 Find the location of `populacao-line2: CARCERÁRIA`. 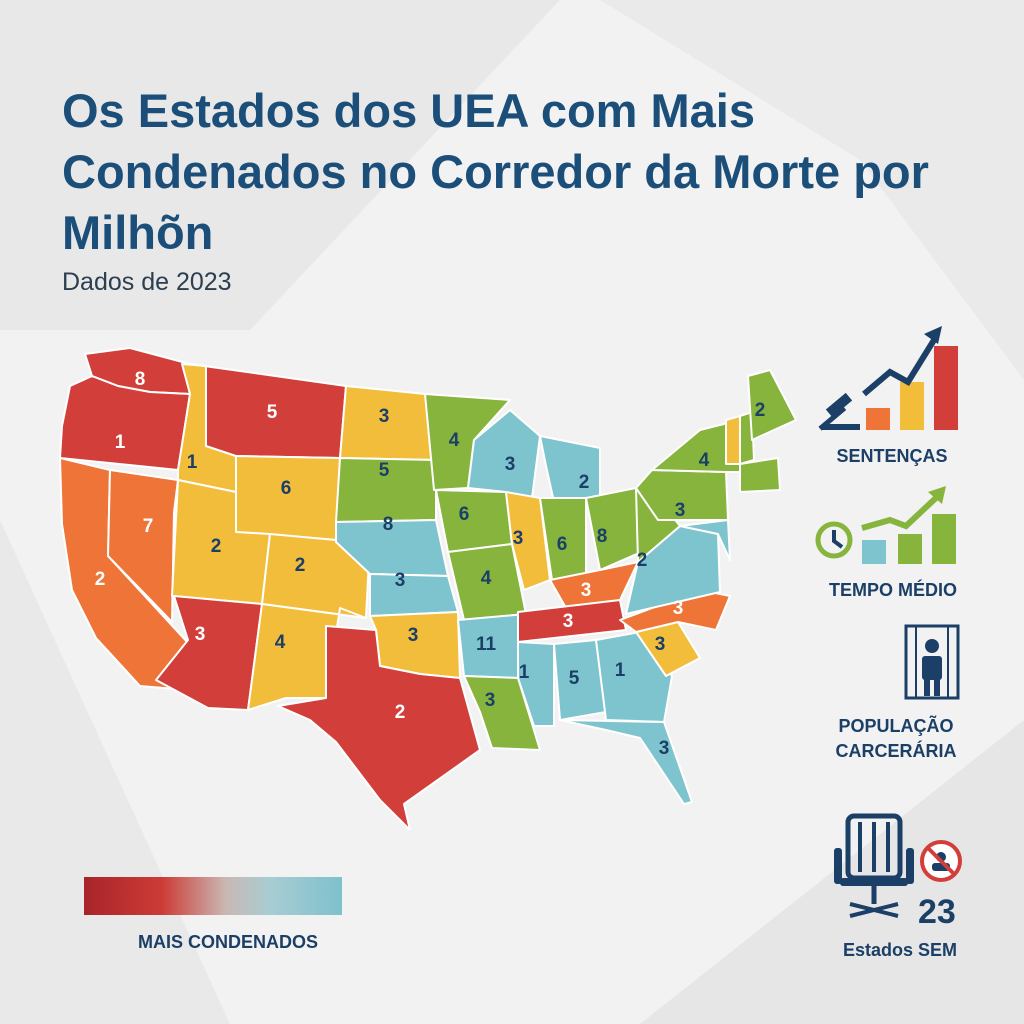

populacao-line2: CARCERÁRIA is located at coordinates (896, 751).